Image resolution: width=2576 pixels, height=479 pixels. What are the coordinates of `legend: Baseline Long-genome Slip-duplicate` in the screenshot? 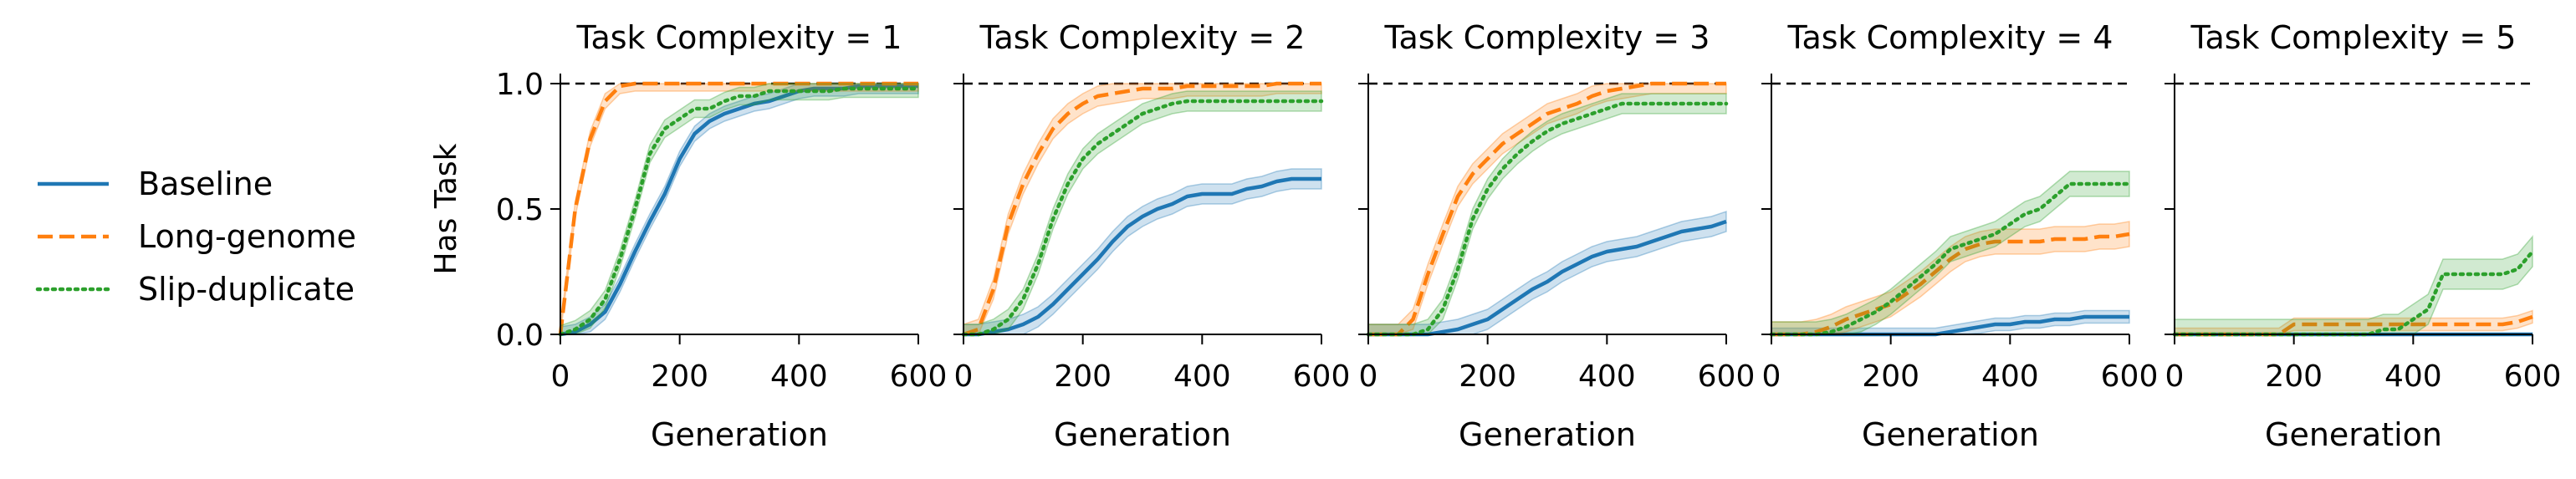 It's located at (195, 237).